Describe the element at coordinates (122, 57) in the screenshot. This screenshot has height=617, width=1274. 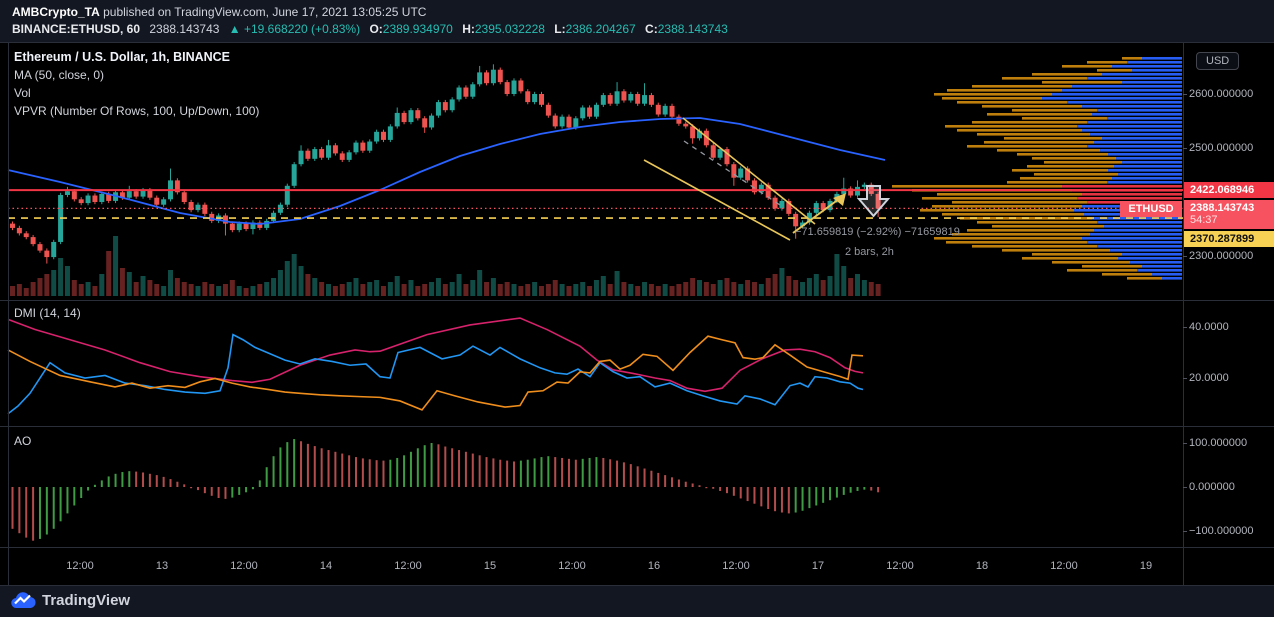
I see `legend-title: Ethereum / U.S. Dollar, 1h, BINANCE` at that location.